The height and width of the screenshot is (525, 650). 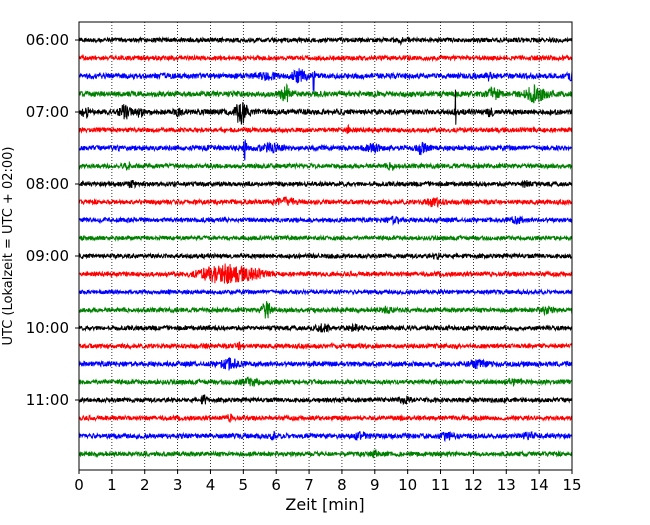 What do you see at coordinates (440, 485) in the screenshot?
I see `x-tick-label: 11` at bounding box center [440, 485].